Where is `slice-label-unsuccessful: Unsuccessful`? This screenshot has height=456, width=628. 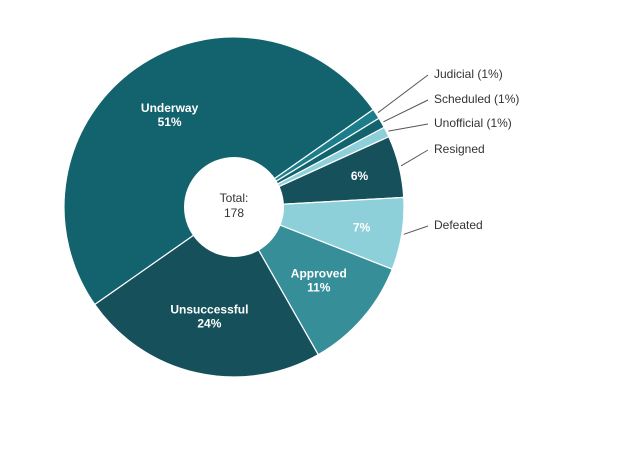 slice-label-unsuccessful: Unsuccessful is located at coordinates (209, 310).